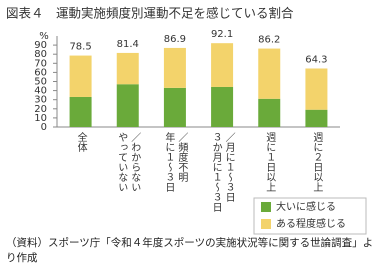 The width and height of the screenshot is (379, 274). What do you see at coordinates (316, 59) in the screenshot?
I see `total-label: 64.3` at bounding box center [316, 59].